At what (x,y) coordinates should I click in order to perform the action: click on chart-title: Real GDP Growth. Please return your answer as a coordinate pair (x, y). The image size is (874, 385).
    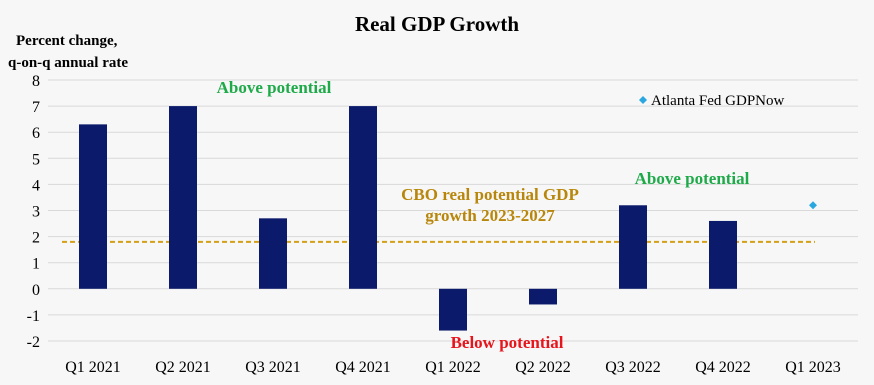
    Looking at the image, I should click on (437, 24).